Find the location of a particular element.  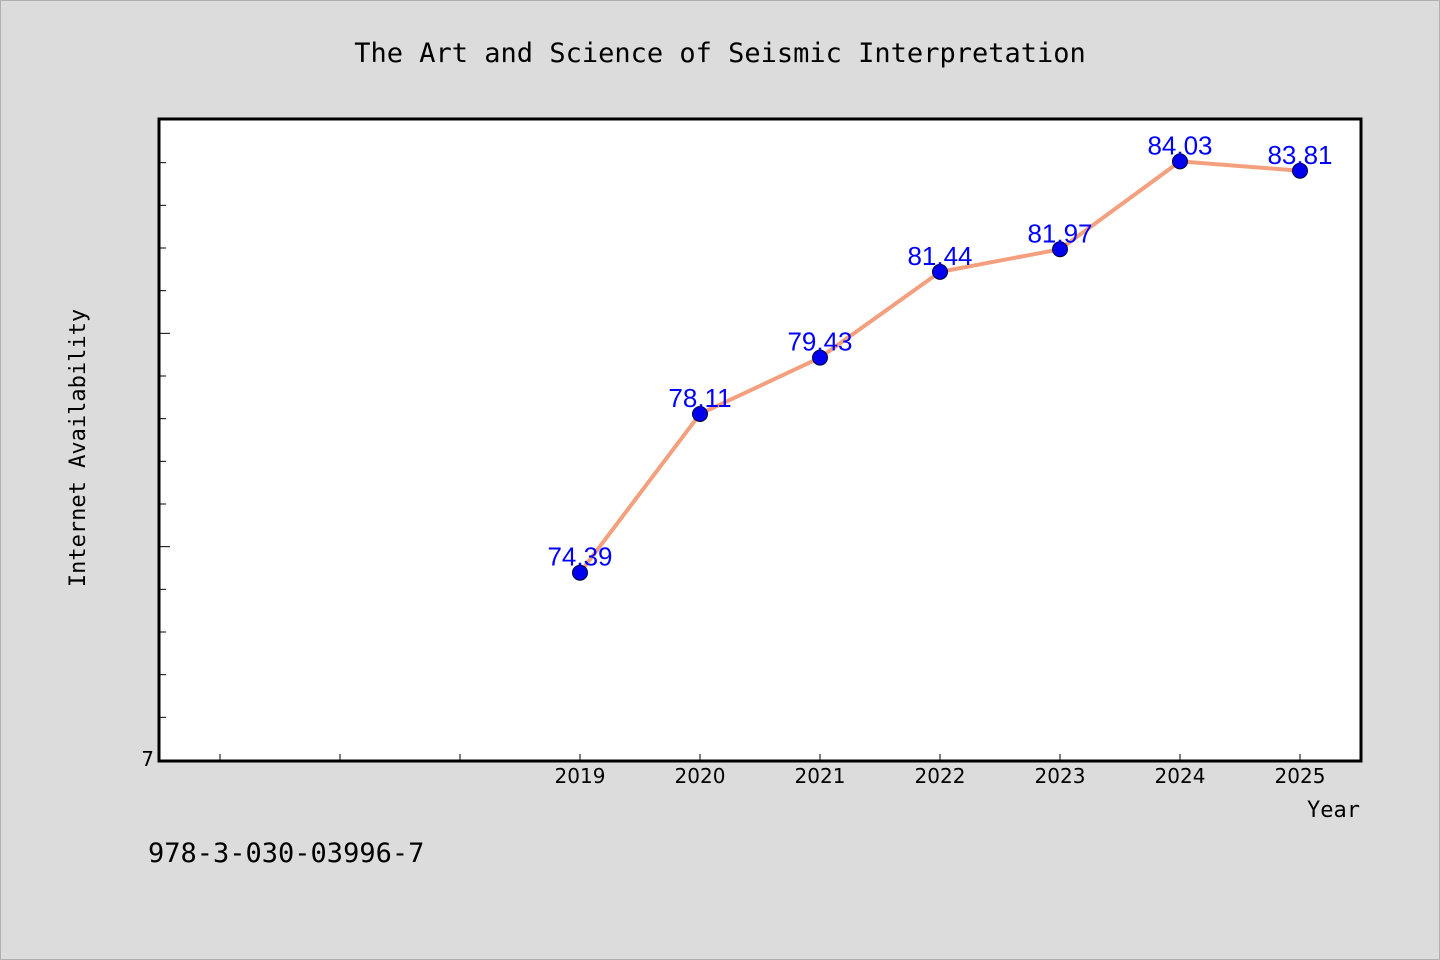

data-label: 83.81 is located at coordinates (1299, 155).